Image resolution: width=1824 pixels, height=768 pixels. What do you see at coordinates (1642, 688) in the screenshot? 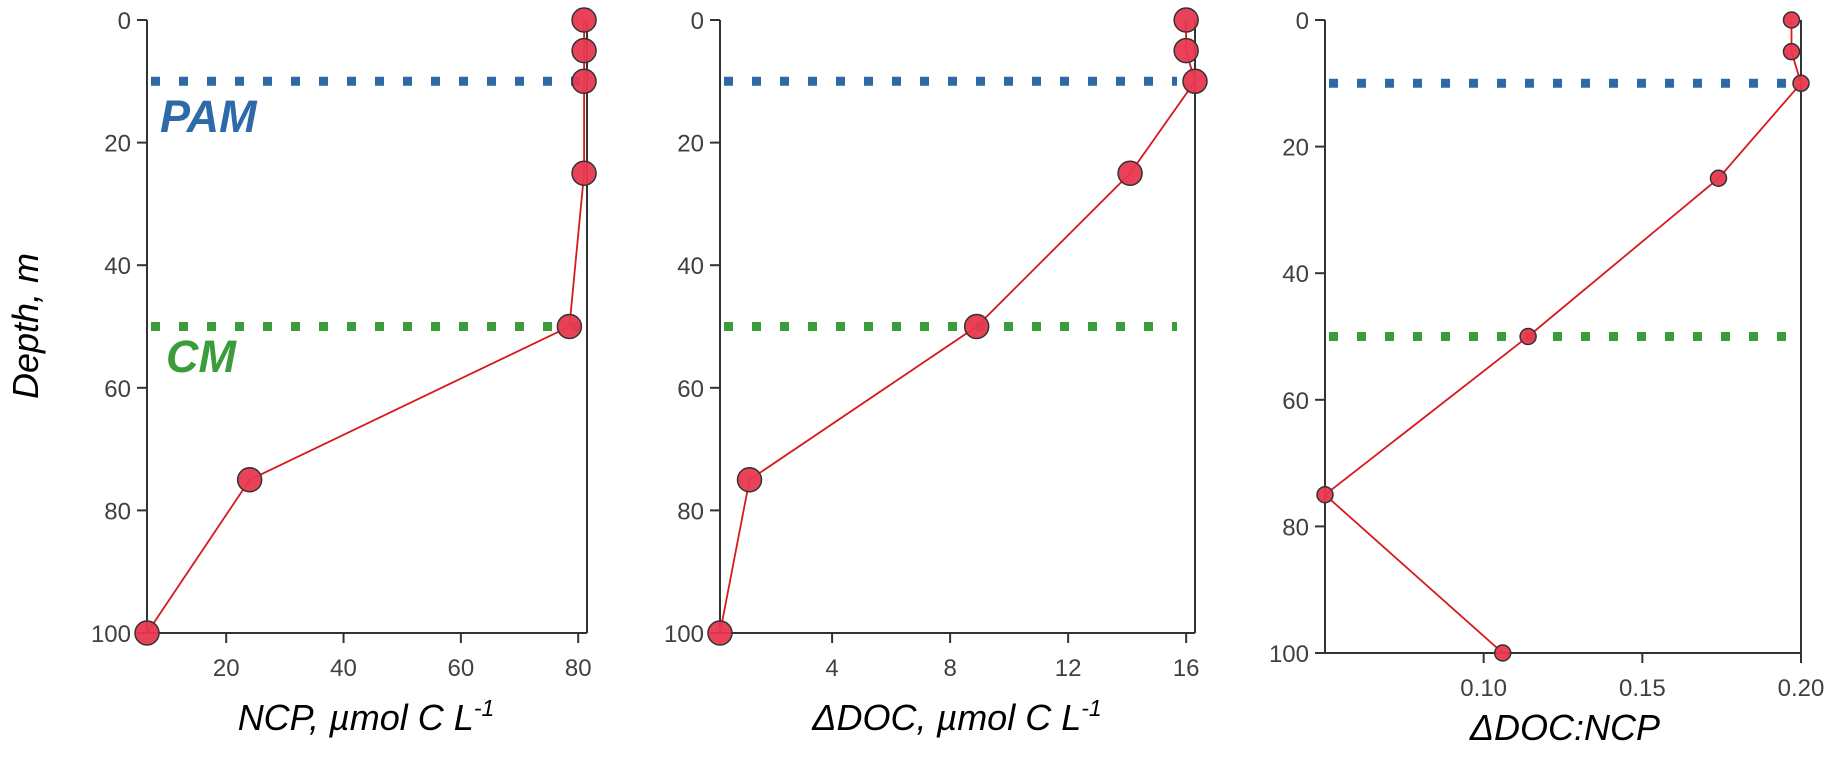
I see `x-tick-label: 0.15` at bounding box center [1642, 688].